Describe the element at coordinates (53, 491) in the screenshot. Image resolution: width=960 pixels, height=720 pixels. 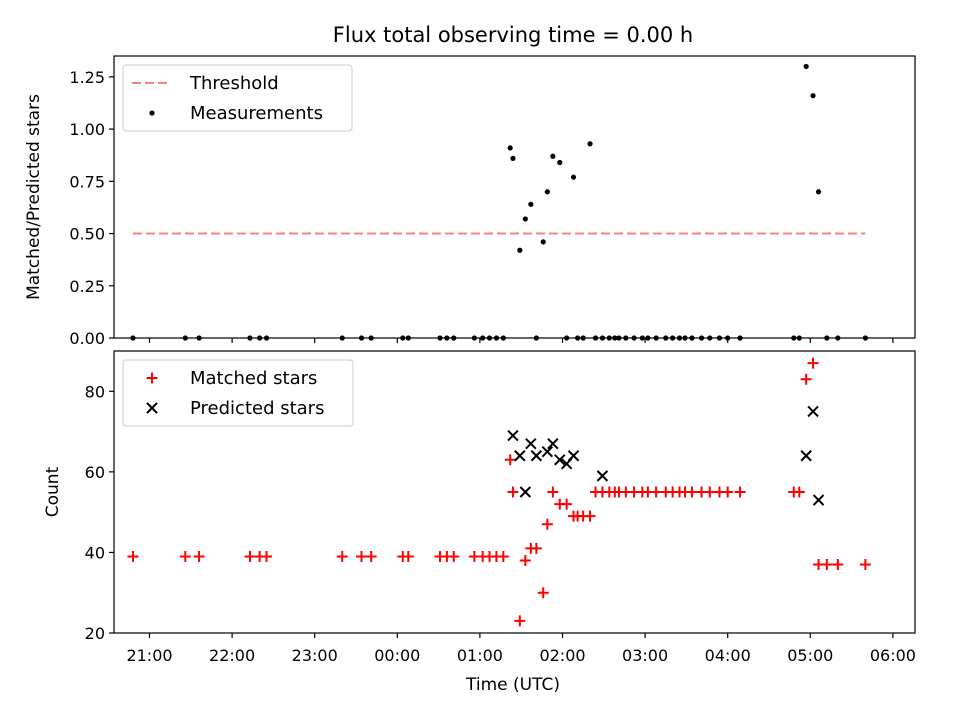
I see `bottom-y-axis-label: Count` at that location.